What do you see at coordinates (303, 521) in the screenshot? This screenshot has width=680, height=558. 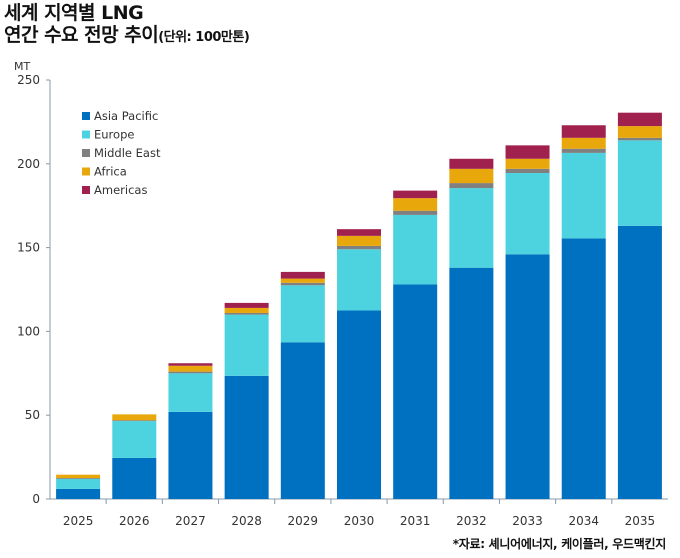 I see `x-tick-label: 2029` at bounding box center [303, 521].